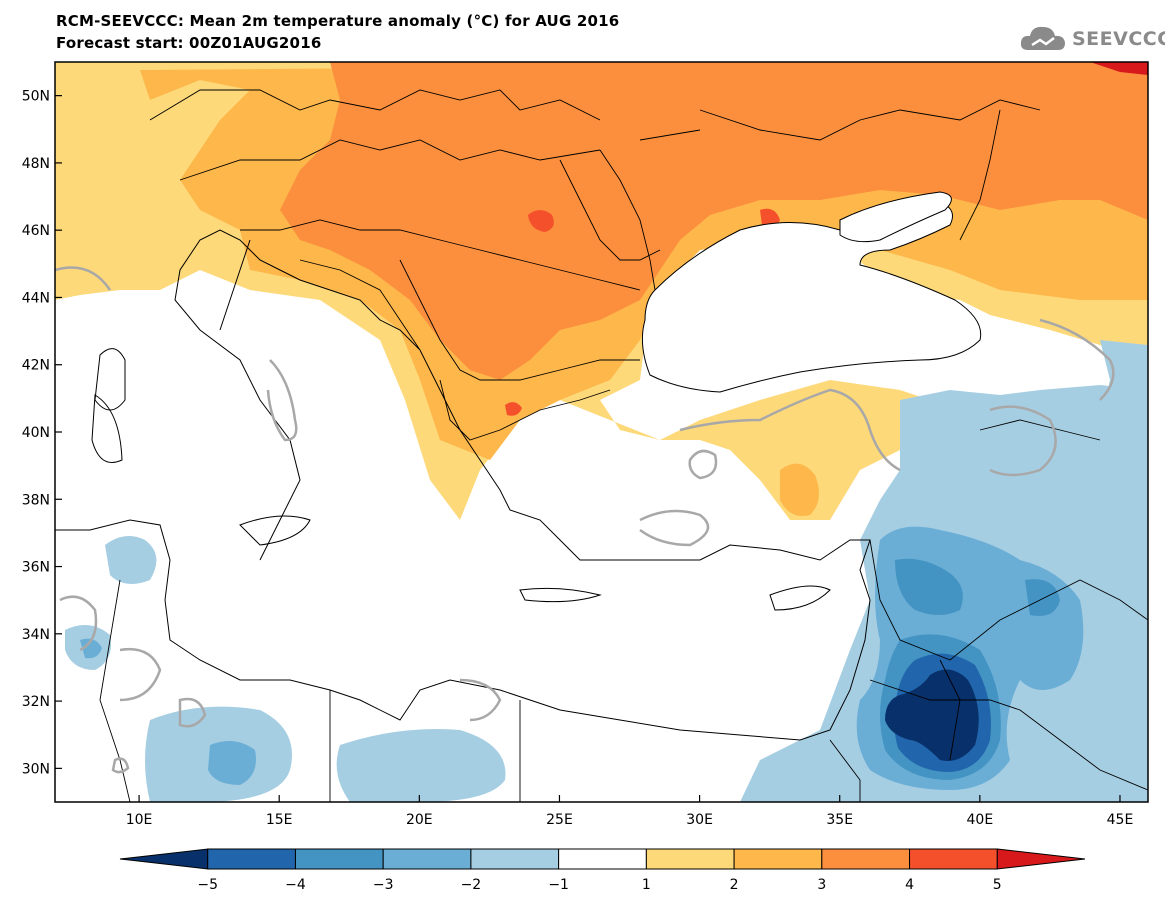 Image resolution: width=1165 pixels, height=907 pixels. What do you see at coordinates (821, 885) in the screenshot?
I see `colorbar-label: 3` at bounding box center [821, 885].